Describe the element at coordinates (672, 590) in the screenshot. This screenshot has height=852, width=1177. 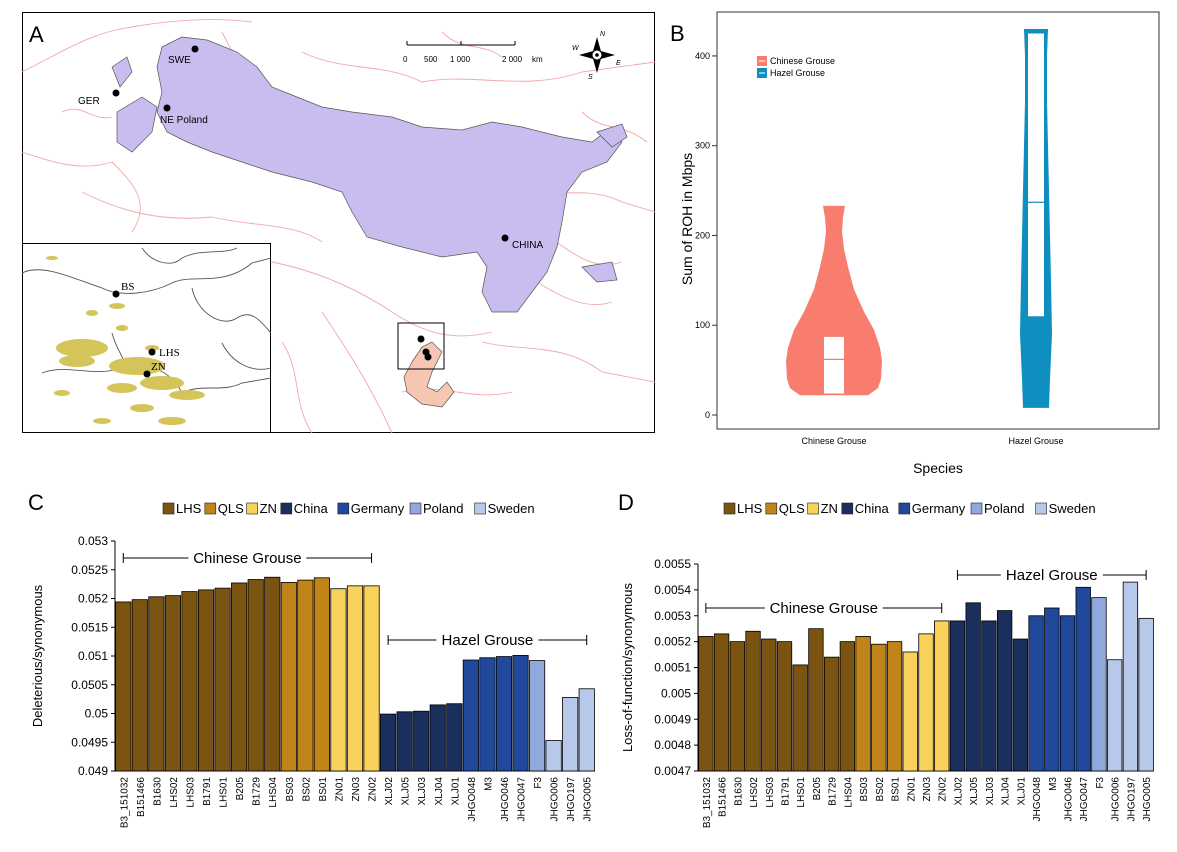
I see `y-tick-label: 0.0054` at that location.